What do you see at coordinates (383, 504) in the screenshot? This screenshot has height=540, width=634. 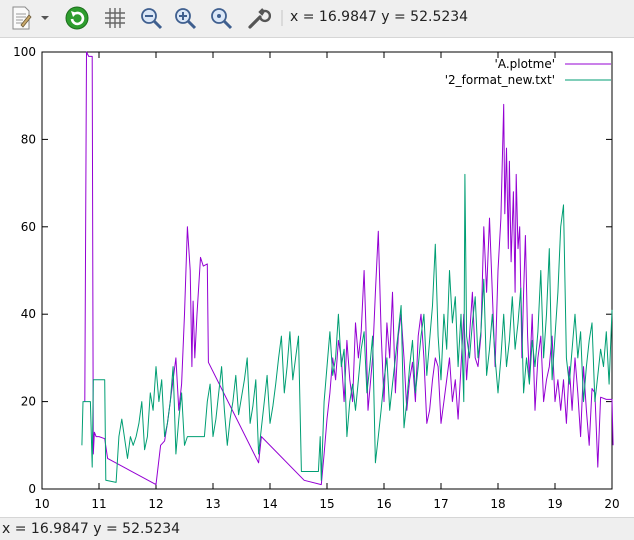 I see `x-tick-label: 16` at bounding box center [383, 504].